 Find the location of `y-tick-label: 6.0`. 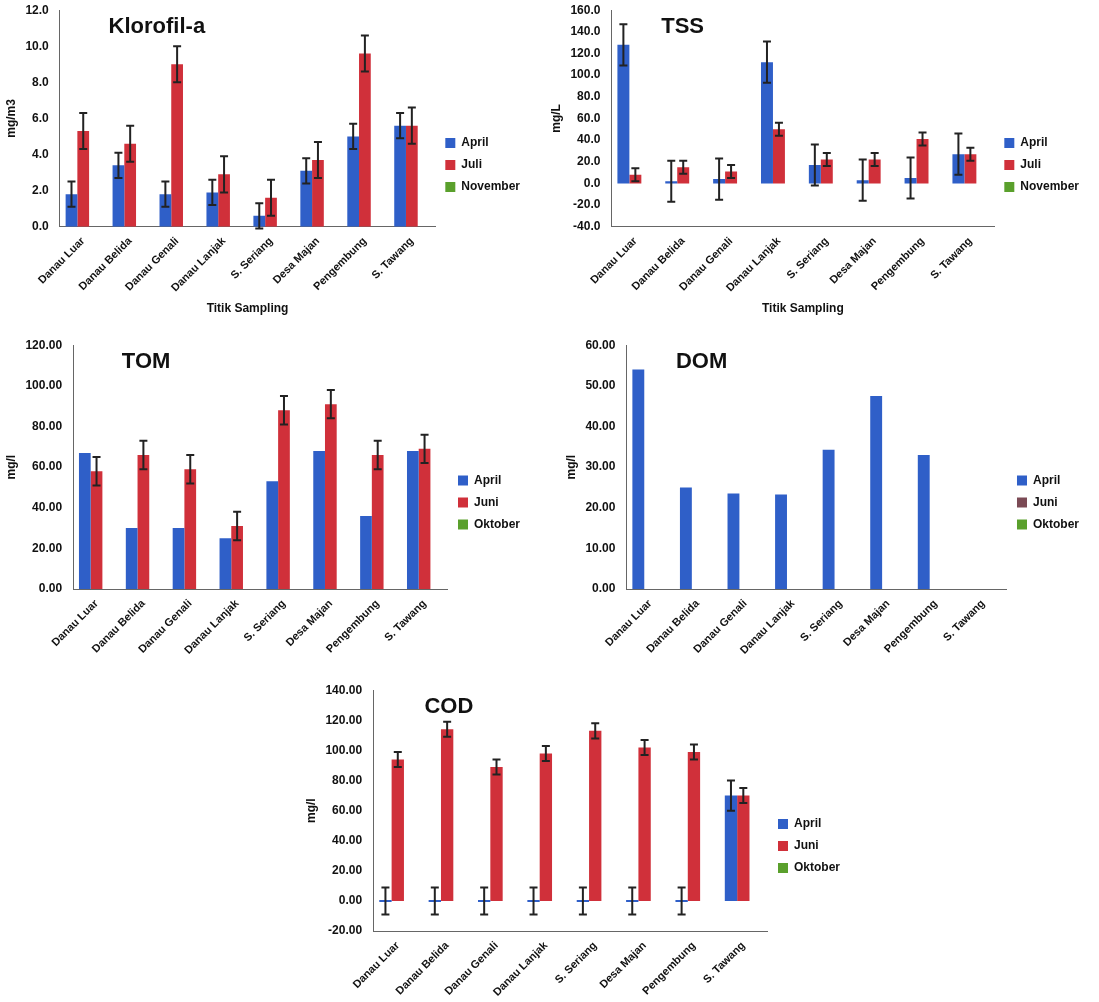

y-tick-label: 6.0 is located at coordinates (41, 117).